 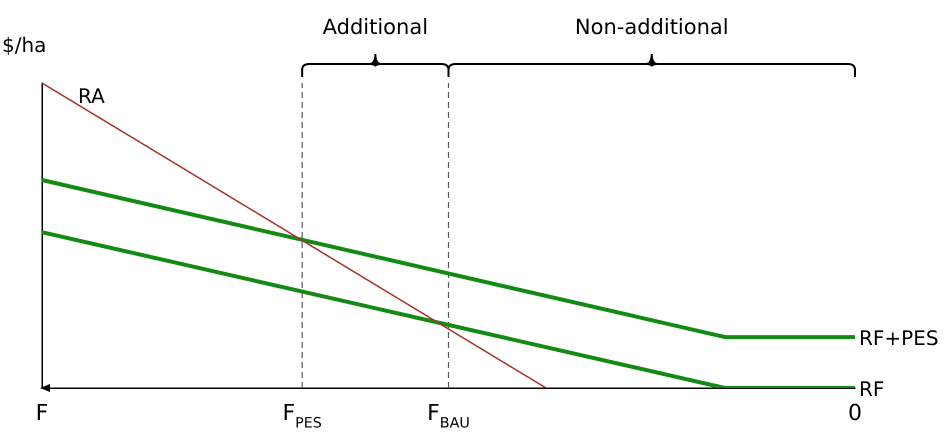 I want to click on y-axis-title: $/ha, so click(x=24, y=45).